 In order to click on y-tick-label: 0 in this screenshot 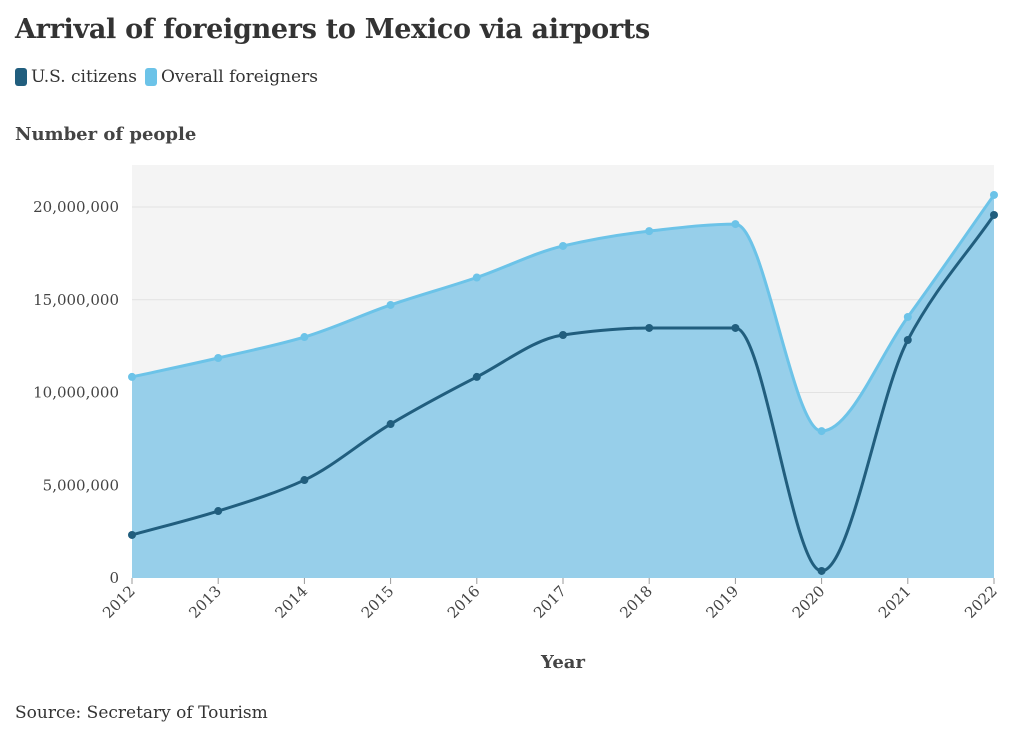, I will do `click(114, 578)`.